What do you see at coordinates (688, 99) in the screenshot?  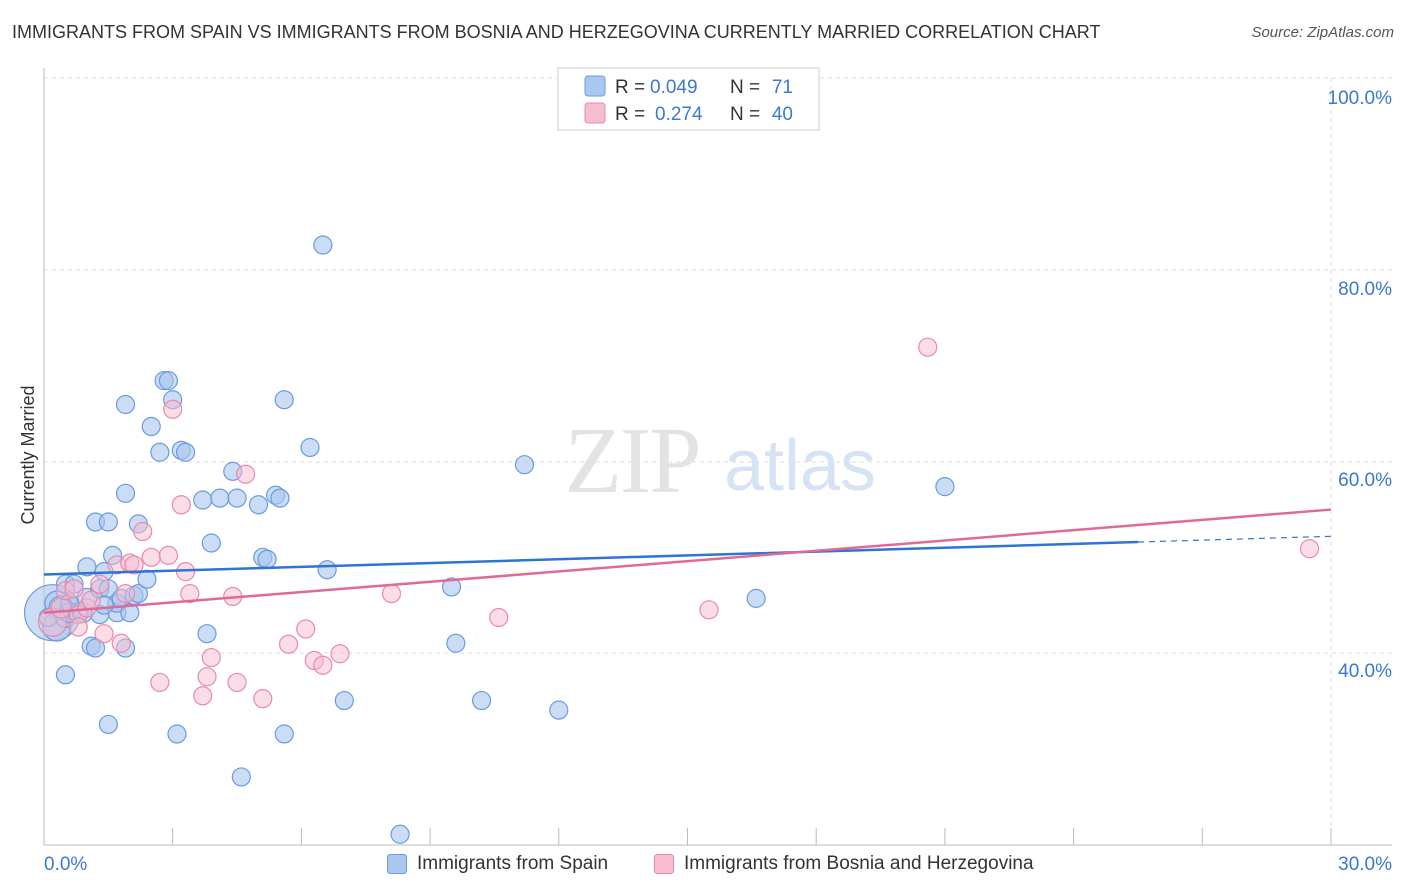 I see `stats-legend: R = 0.049 N = 71 R = 0.274 N = 40` at bounding box center [688, 99].